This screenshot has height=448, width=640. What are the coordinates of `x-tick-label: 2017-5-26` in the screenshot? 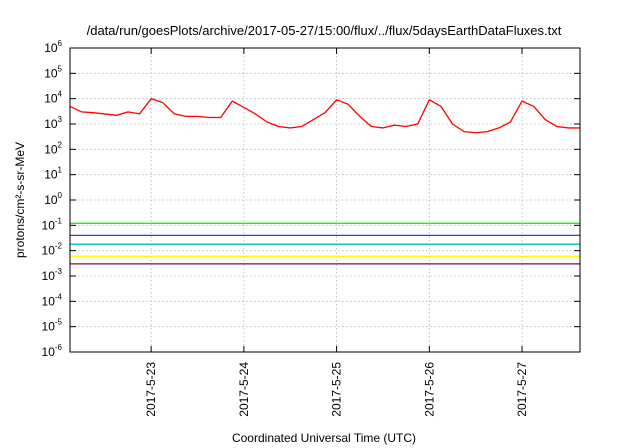 It's located at (429, 389).